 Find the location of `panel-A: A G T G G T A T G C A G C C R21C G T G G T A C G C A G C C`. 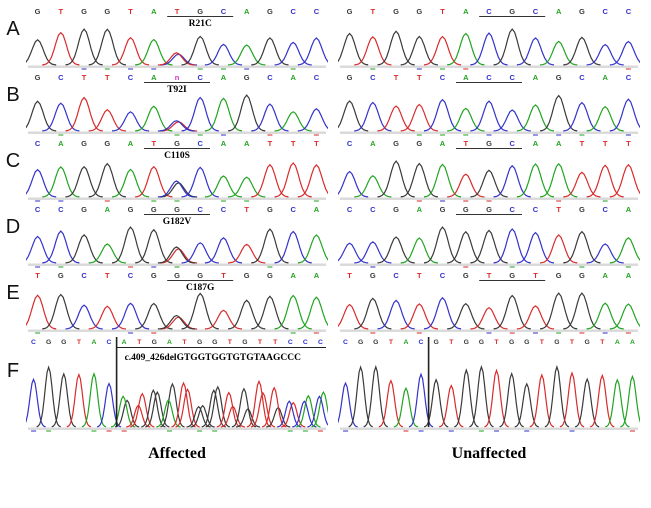

panel-A: A G T G G T A T G C A G C C R21C G T G G T A C G C A G C C is located at coordinates (325, 38).